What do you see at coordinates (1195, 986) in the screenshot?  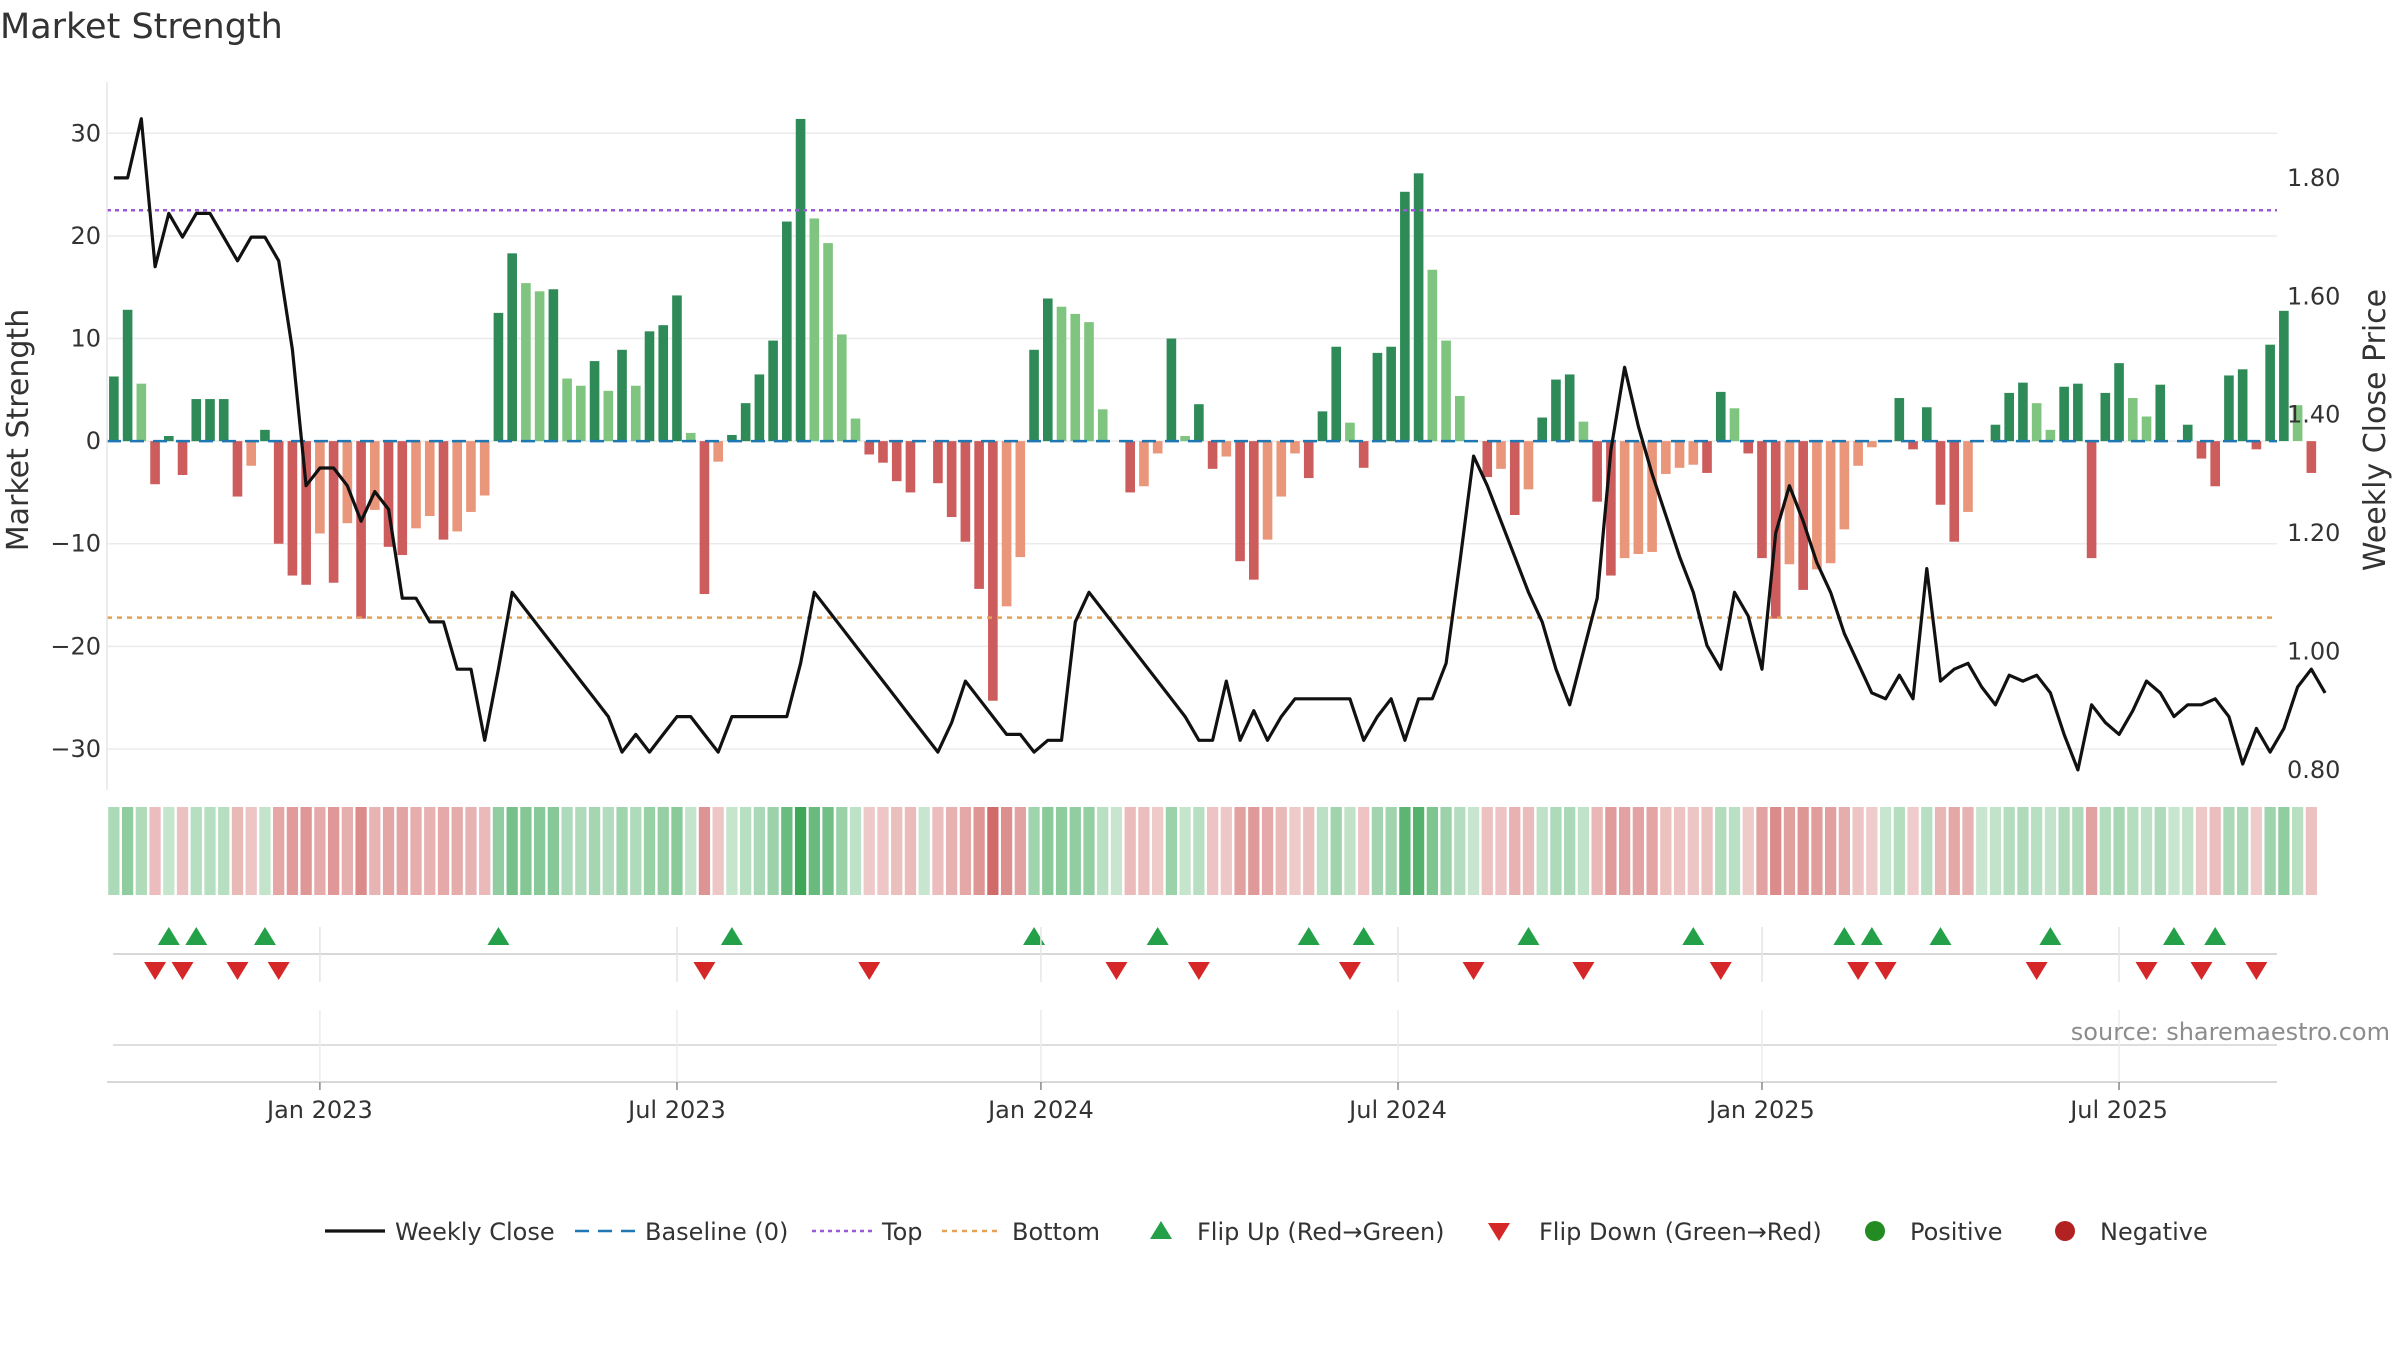 I see `flip-markers` at bounding box center [1195, 986].